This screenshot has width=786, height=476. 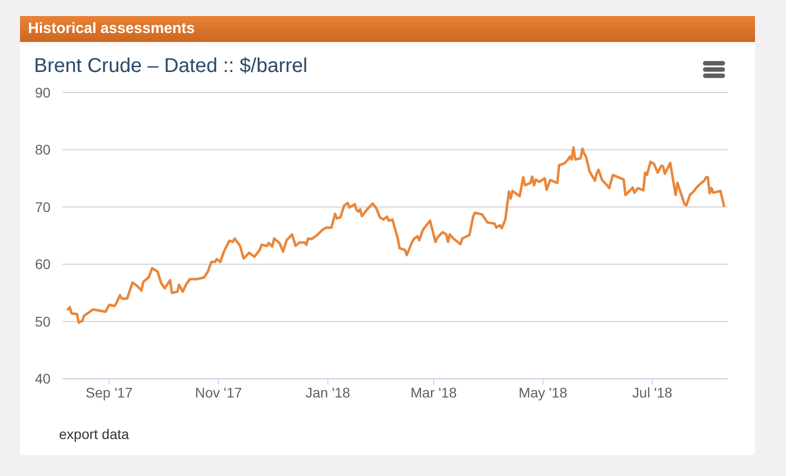 What do you see at coordinates (43, 378) in the screenshot?
I see `y-tick-label: 40` at bounding box center [43, 378].